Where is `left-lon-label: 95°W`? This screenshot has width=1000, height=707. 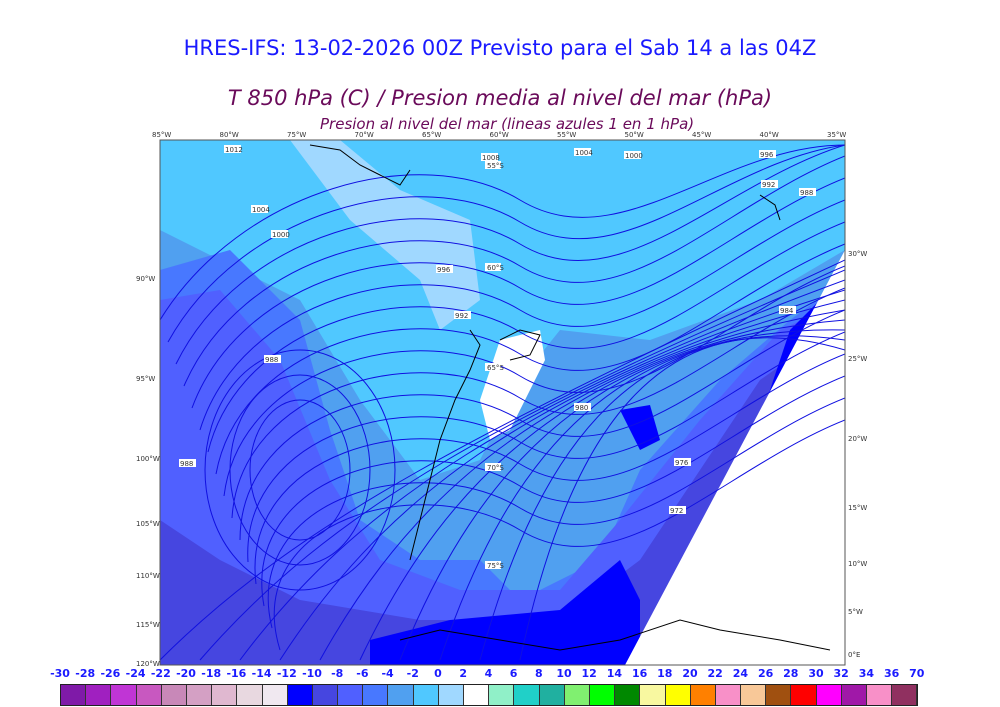 left-lon-label: 95°W is located at coordinates (145, 379).